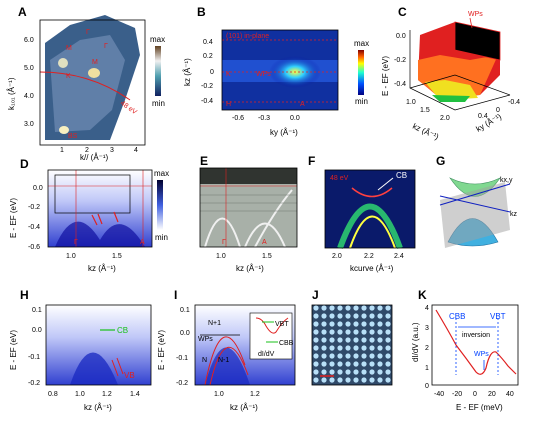 The width and height of the screenshot is (534, 424). I want to click on panel-a-frame, so click(92, 82).